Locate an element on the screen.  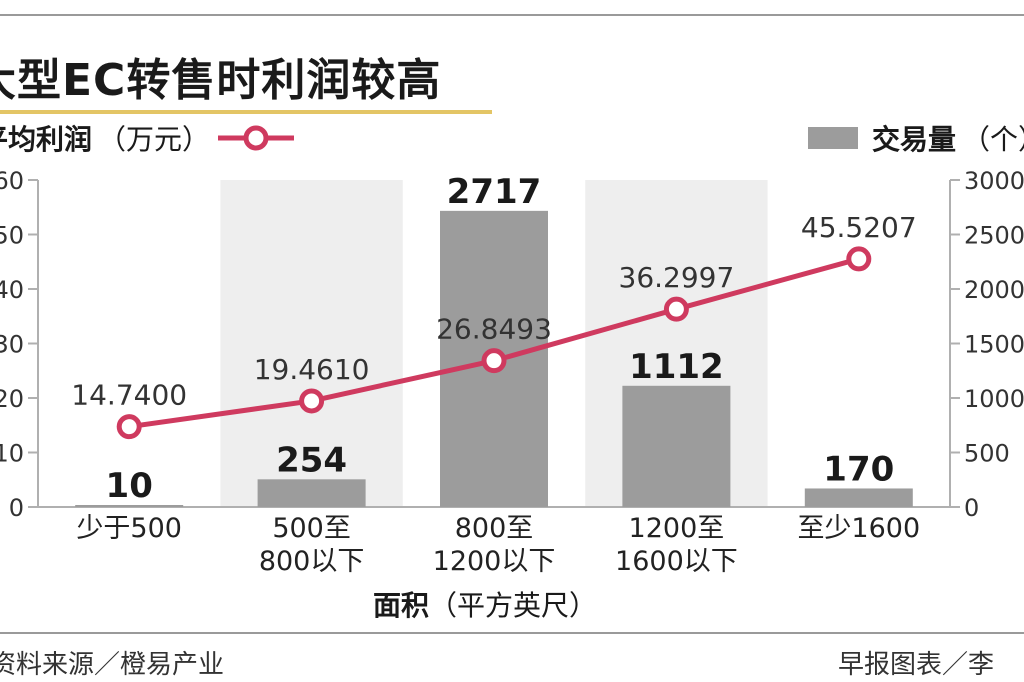
x-axis-label-unit: （平方英尺） is located at coordinates (513, 605).